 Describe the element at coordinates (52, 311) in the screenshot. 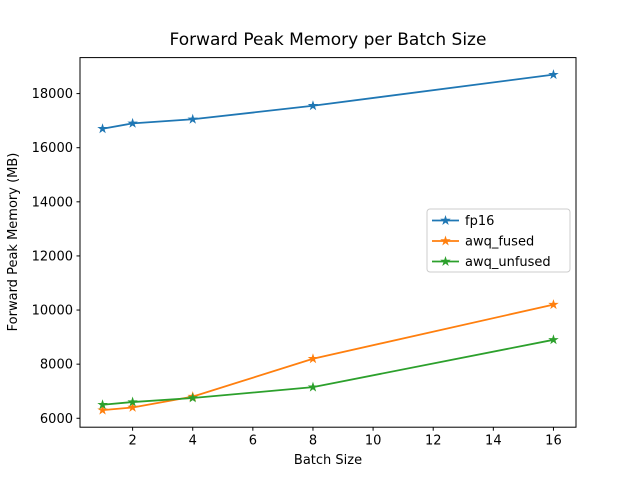

I see `y-tick-label: 10000` at that location.